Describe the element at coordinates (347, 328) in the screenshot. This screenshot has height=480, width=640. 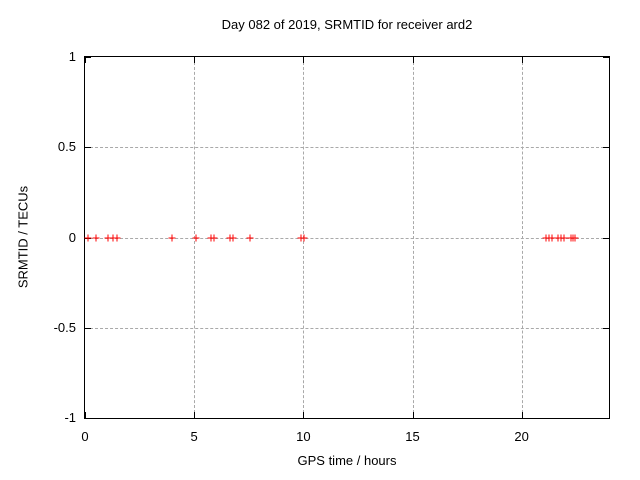
I see `gridline-y--0.5` at that location.